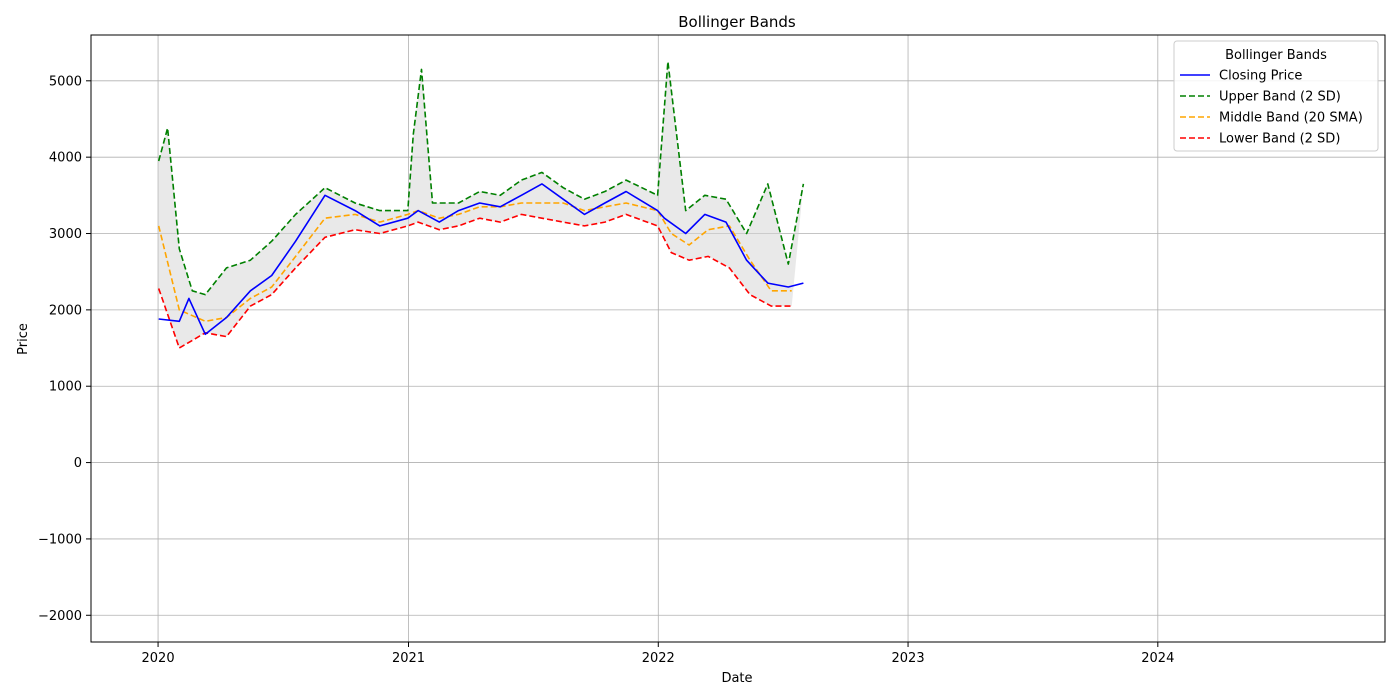 The height and width of the screenshot is (700, 1400). What do you see at coordinates (1279, 139) in the screenshot?
I see `legend-entry: Lower Band (2 SD)` at bounding box center [1279, 139].